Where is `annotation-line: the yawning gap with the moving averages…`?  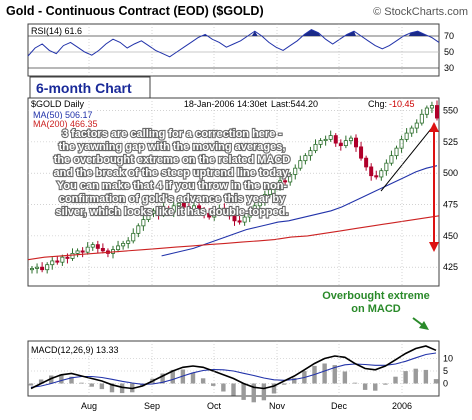
annotation-line: the yawning gap with the moving averages… is located at coordinates (172, 147).